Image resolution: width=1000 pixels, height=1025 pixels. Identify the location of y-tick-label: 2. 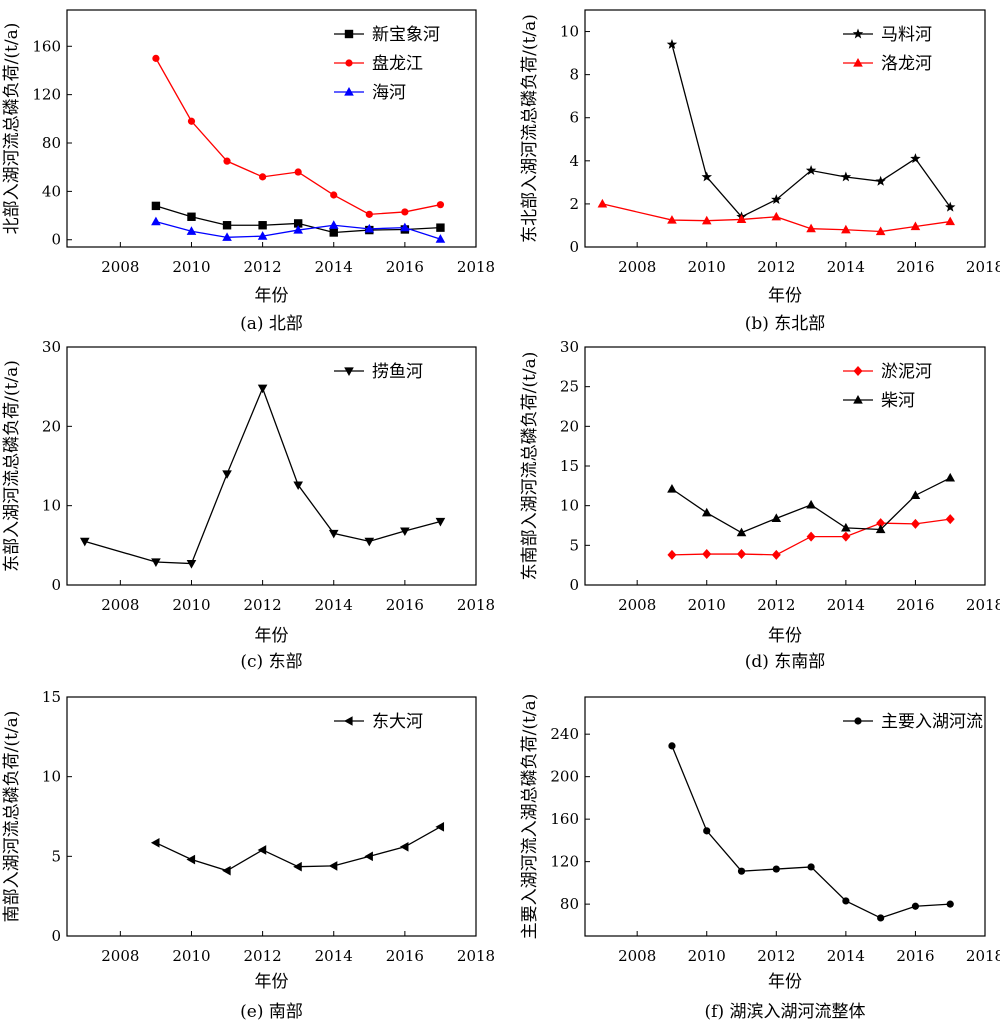
(574, 204).